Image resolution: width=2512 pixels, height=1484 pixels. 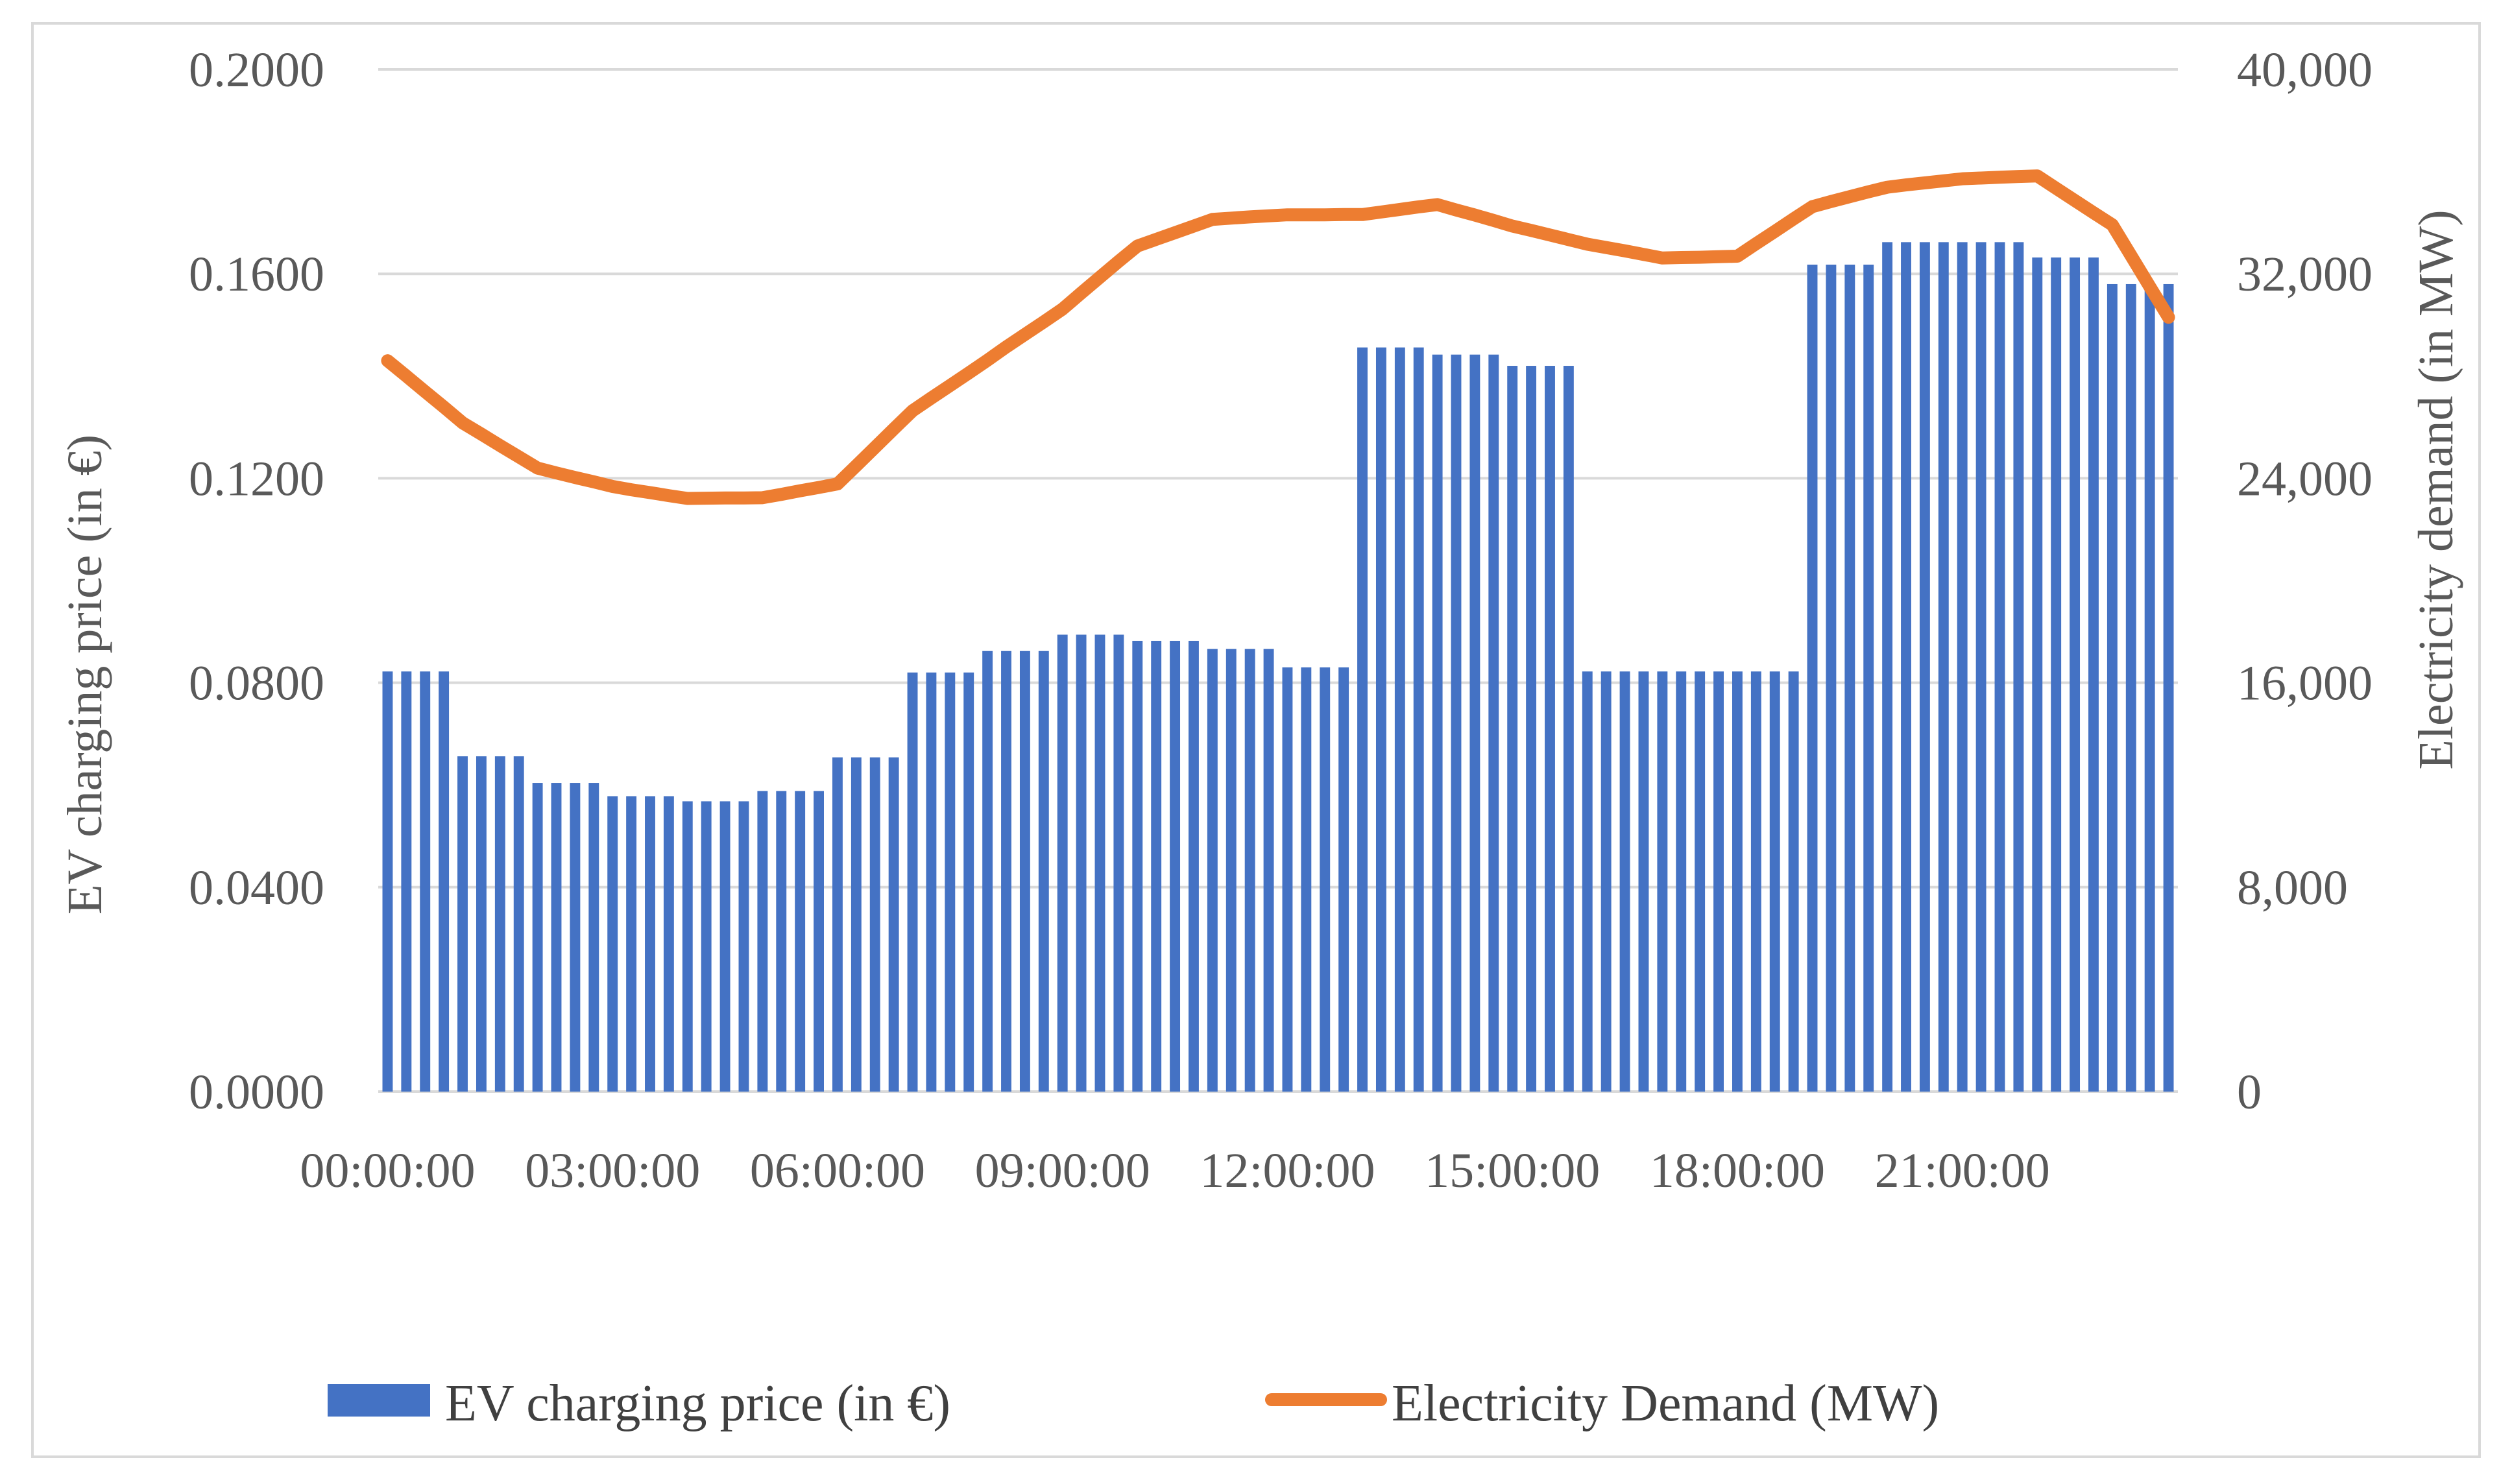 I want to click on right-tick-label: 16,000, so click(x=2305, y=684).